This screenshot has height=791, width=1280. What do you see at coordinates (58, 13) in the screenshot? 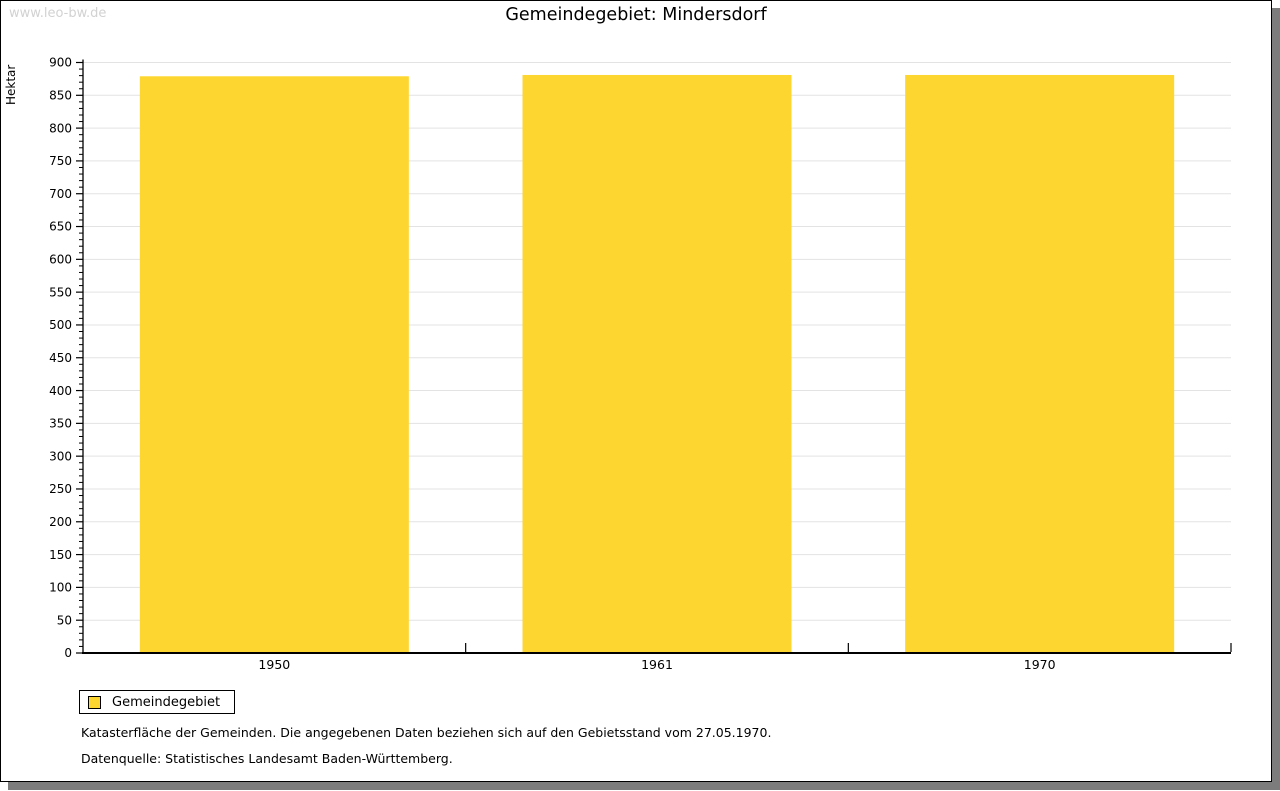
I see `watermark-text: www.leo-bw.de` at bounding box center [58, 13].